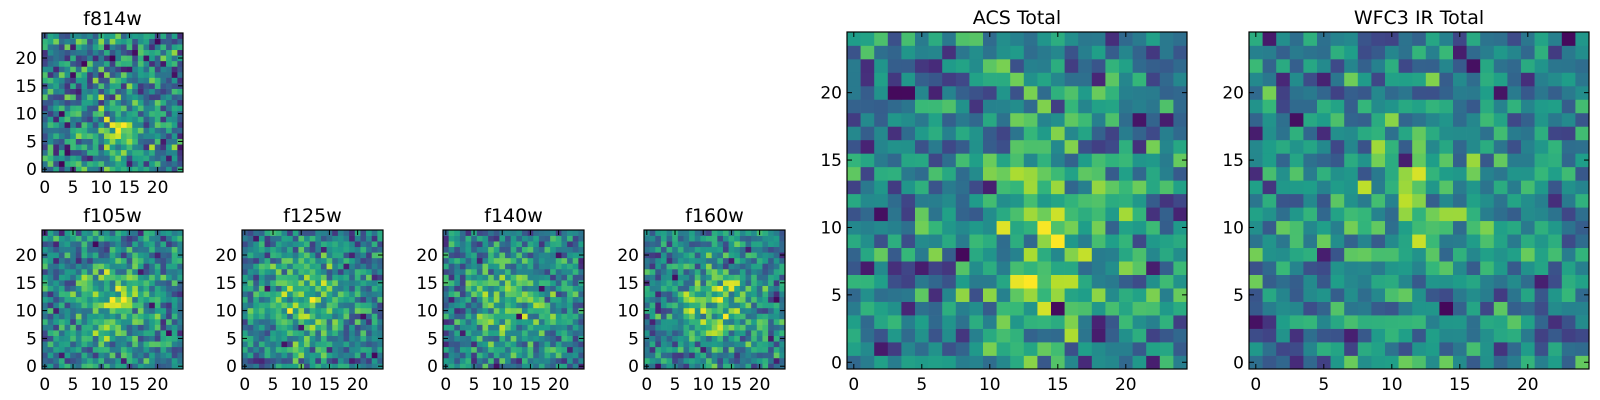 The image size is (1600, 400). Describe the element at coordinates (628, 284) in the screenshot. I see `y-tick-label: 15` at that location.